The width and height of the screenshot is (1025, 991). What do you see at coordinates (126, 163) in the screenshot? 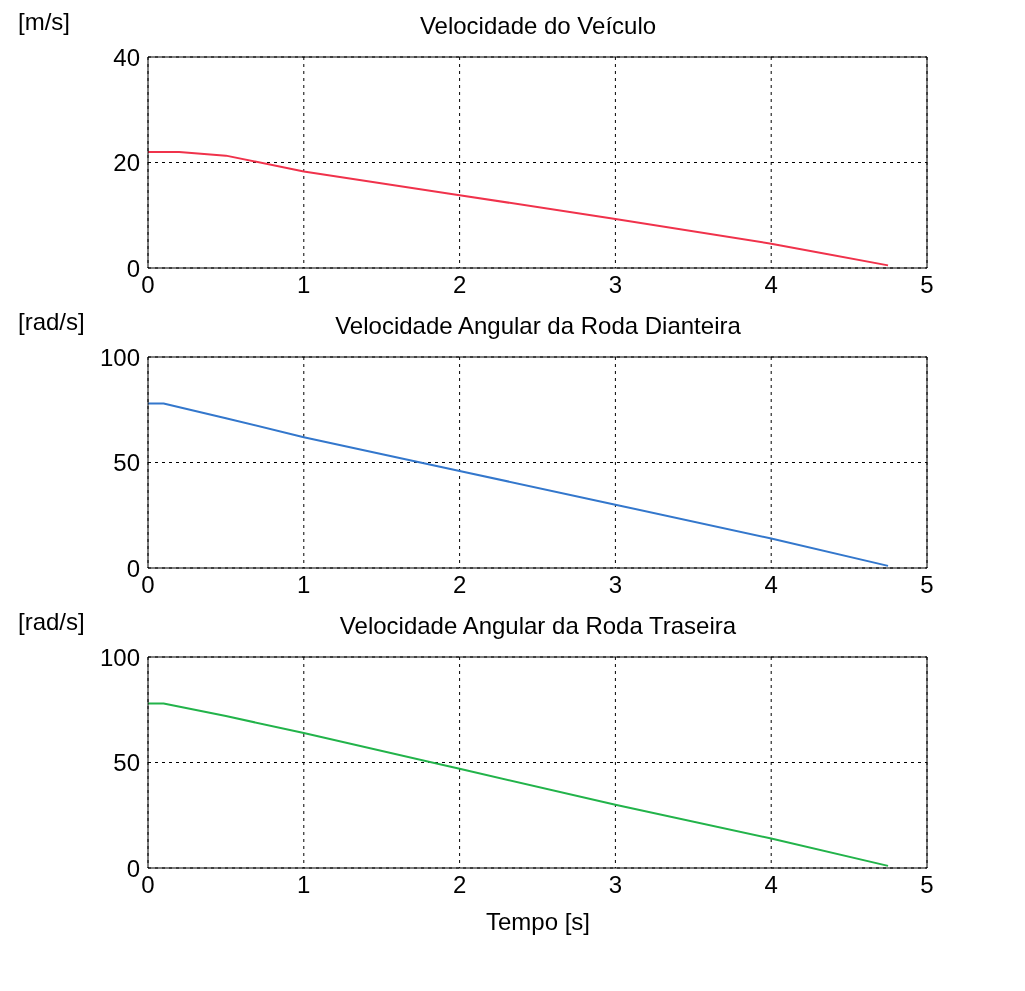
I see `y-tick-label: 20` at bounding box center [126, 163].